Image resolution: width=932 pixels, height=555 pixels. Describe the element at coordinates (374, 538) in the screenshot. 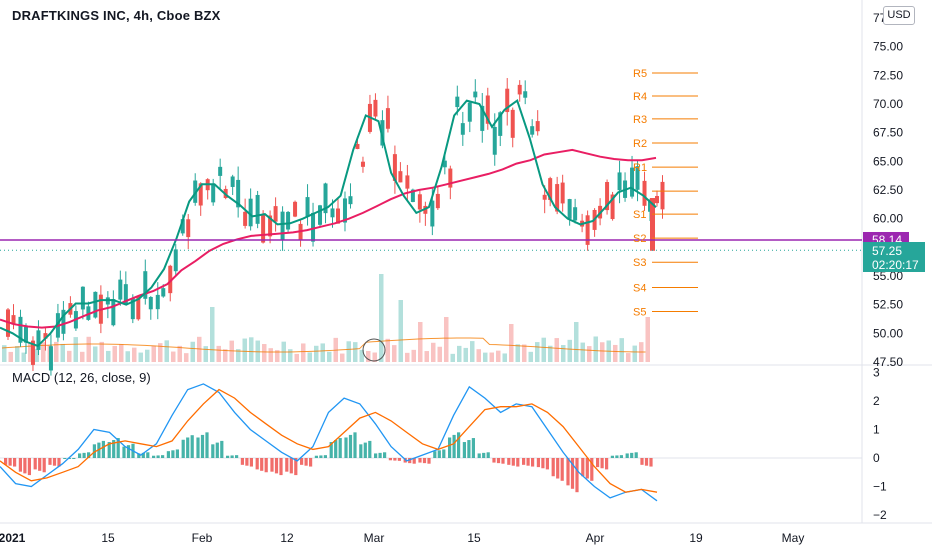

I see `time-tick-label: Mar` at that location.